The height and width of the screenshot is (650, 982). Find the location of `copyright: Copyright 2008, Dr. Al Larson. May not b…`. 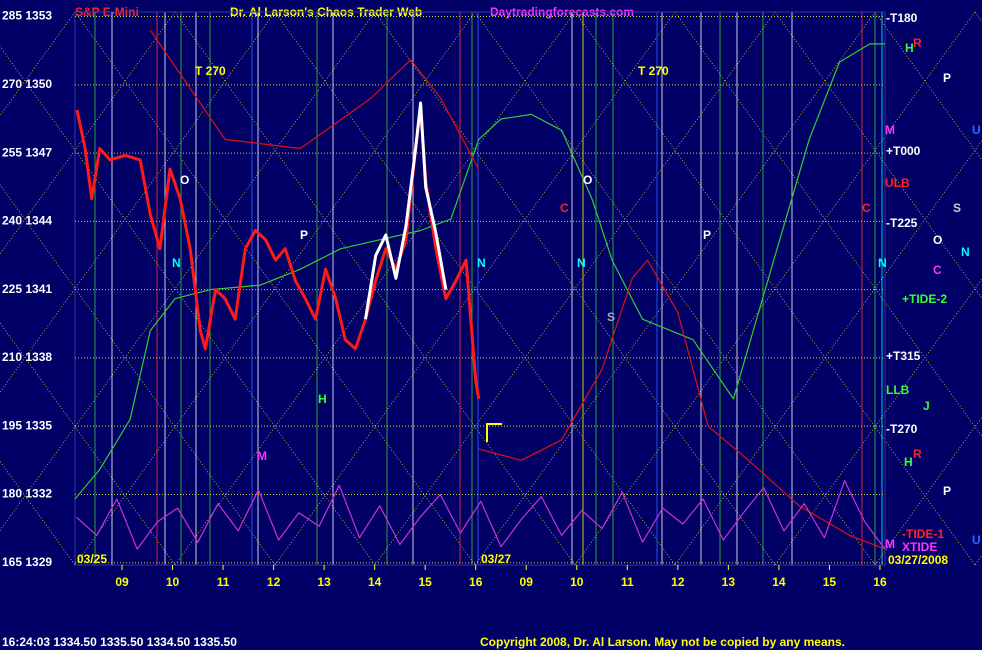

copyright: Copyright 2008, Dr. Al Larson. May not b… is located at coordinates (662, 642).